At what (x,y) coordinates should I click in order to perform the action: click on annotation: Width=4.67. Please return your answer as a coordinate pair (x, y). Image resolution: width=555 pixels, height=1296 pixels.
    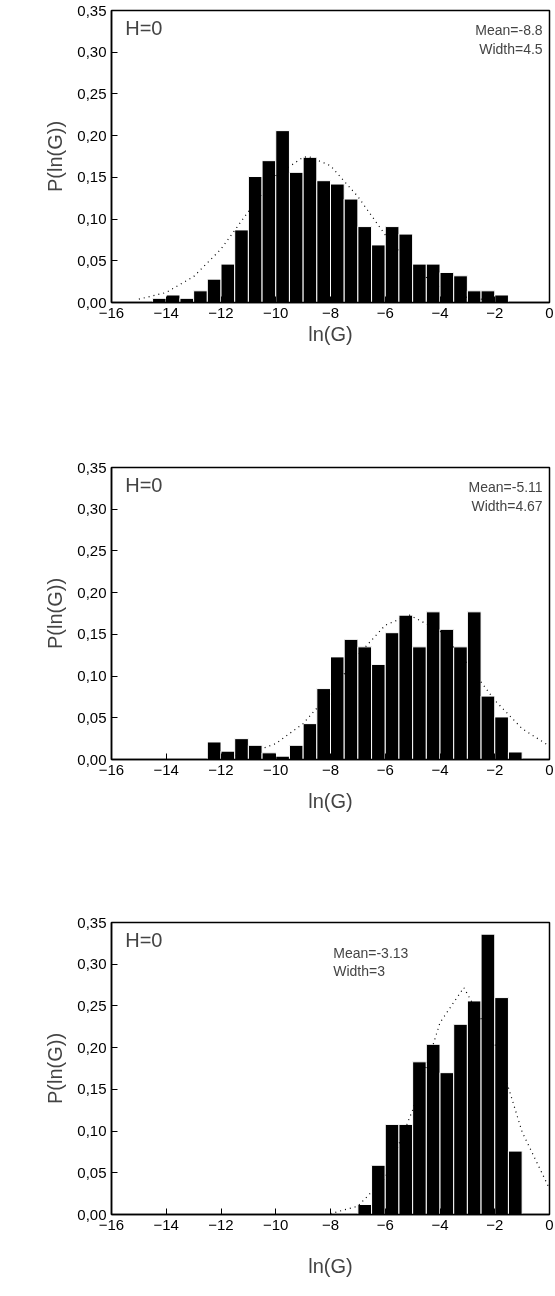
    Looking at the image, I should click on (507, 505).